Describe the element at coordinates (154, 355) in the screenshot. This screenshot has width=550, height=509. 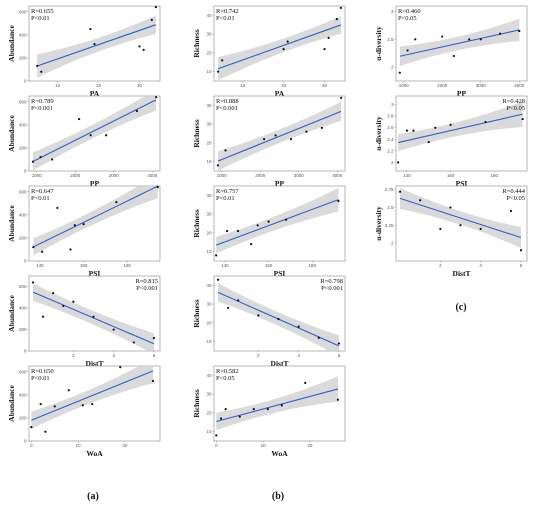
I see `x-tick-label: 6` at that location.